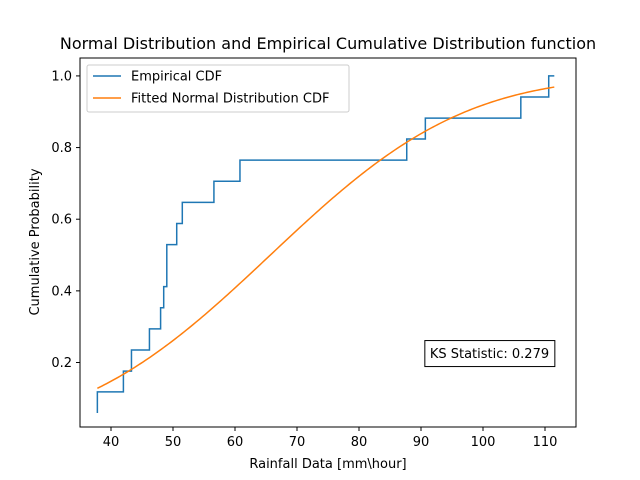 The height and width of the screenshot is (480, 640). What do you see at coordinates (327, 464) in the screenshot?
I see `x-axis-label: Rainfall Data [mm\hour]` at bounding box center [327, 464].